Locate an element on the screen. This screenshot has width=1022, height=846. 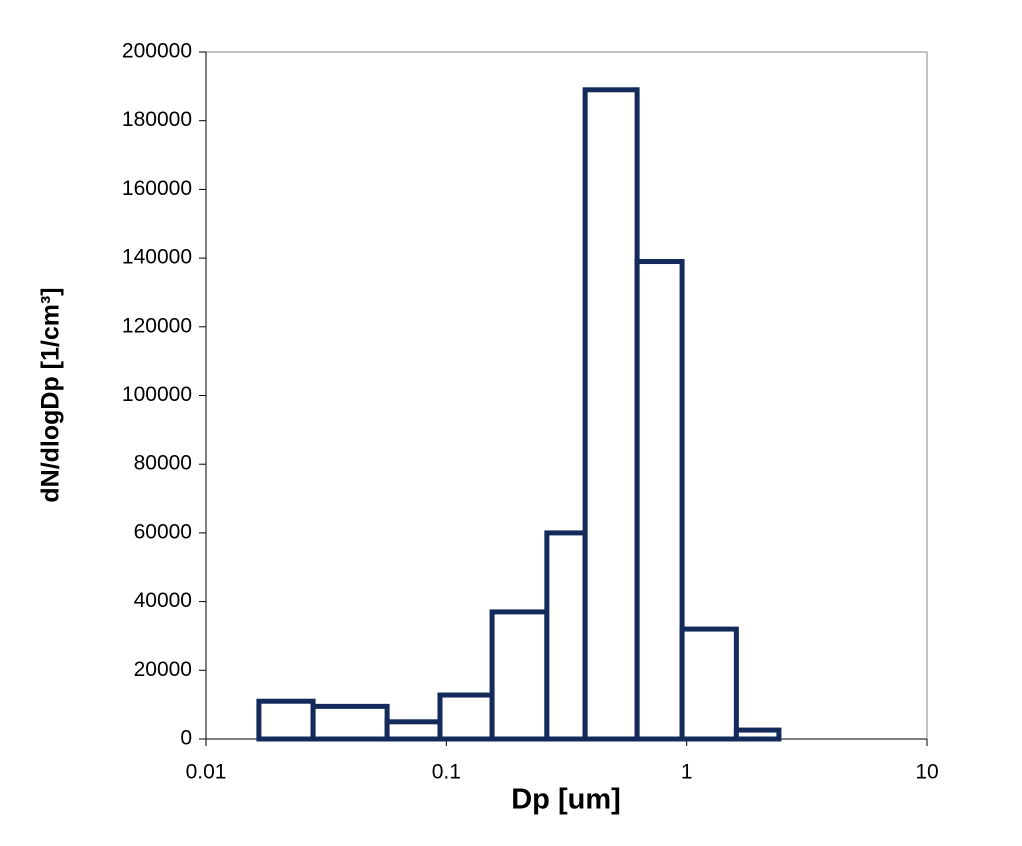
y-tick-label: 180000 is located at coordinates (157, 119).